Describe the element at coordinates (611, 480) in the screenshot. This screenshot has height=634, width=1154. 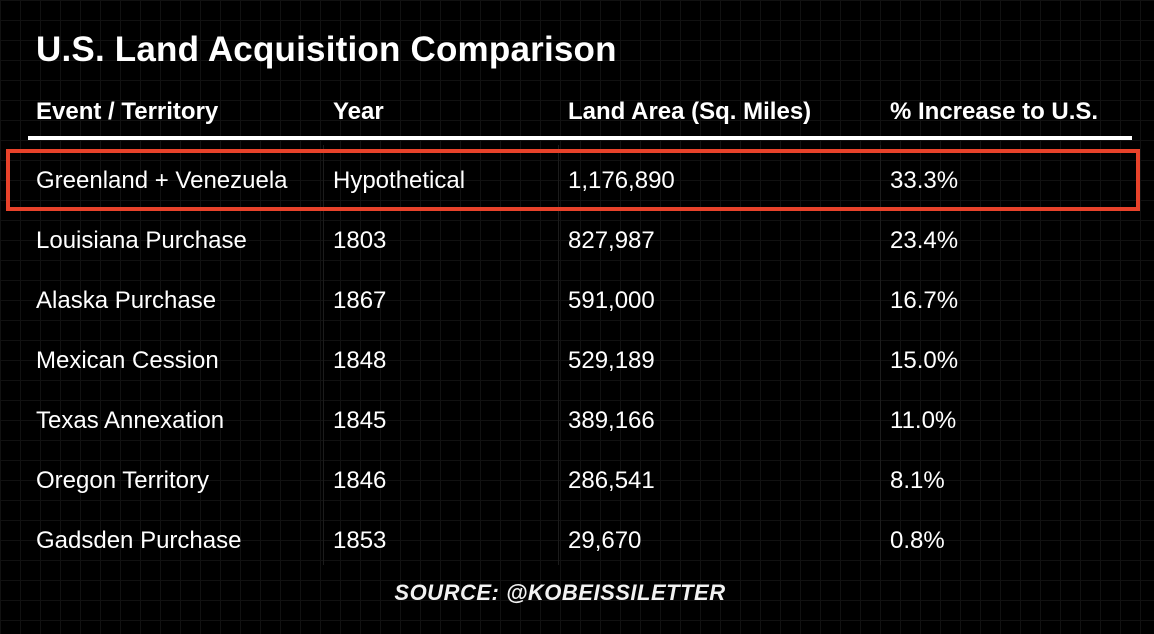
I see `land-area-cell: 286,541` at that location.